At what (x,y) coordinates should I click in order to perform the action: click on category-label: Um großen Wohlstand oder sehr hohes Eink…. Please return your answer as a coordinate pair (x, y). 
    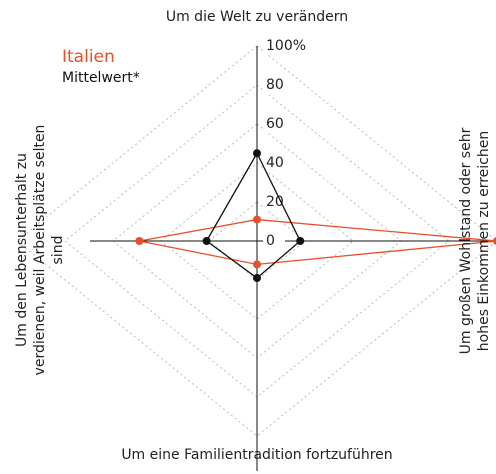
    Looking at the image, I should click on (475, 241).